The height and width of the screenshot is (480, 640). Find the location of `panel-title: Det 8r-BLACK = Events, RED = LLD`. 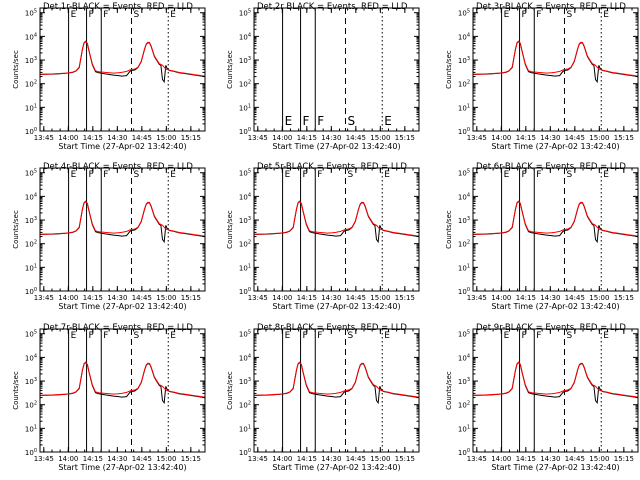

panel-title: Det 8r-BLACK = Events, RED = LLD is located at coordinates (332, 328).